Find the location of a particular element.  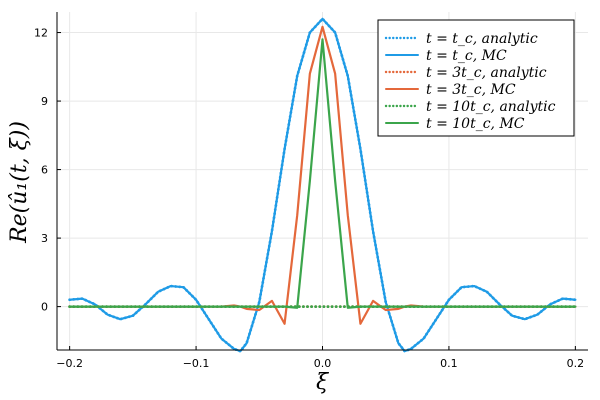

legend-label-2: t = t_c, MC is located at coordinates (466, 56).